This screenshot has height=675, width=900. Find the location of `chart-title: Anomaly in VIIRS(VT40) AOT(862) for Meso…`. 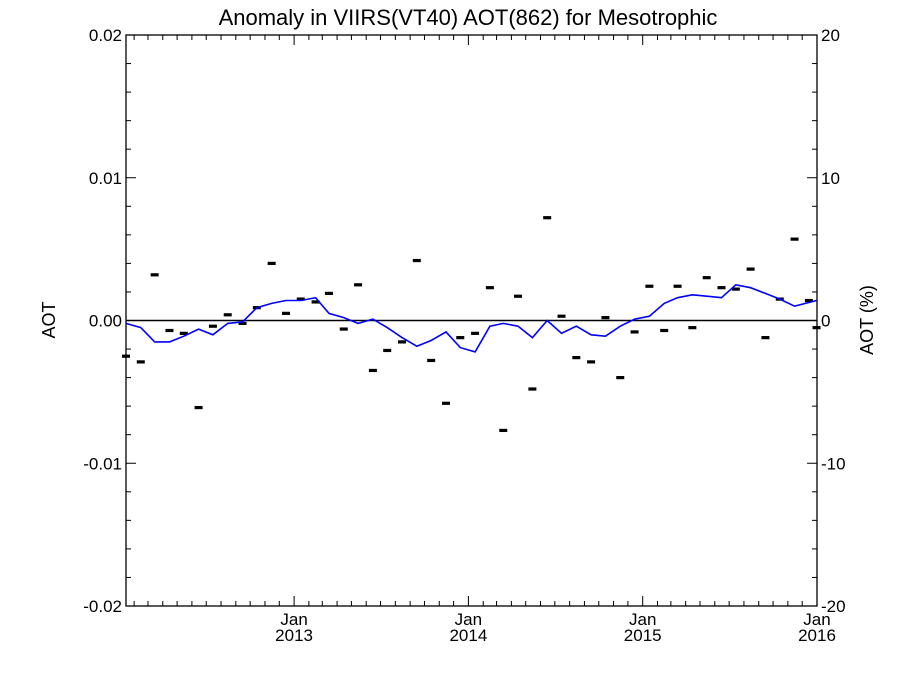

chart-title: Anomaly in VIIRS(VT40) AOT(862) for Meso… is located at coordinates (468, 17).